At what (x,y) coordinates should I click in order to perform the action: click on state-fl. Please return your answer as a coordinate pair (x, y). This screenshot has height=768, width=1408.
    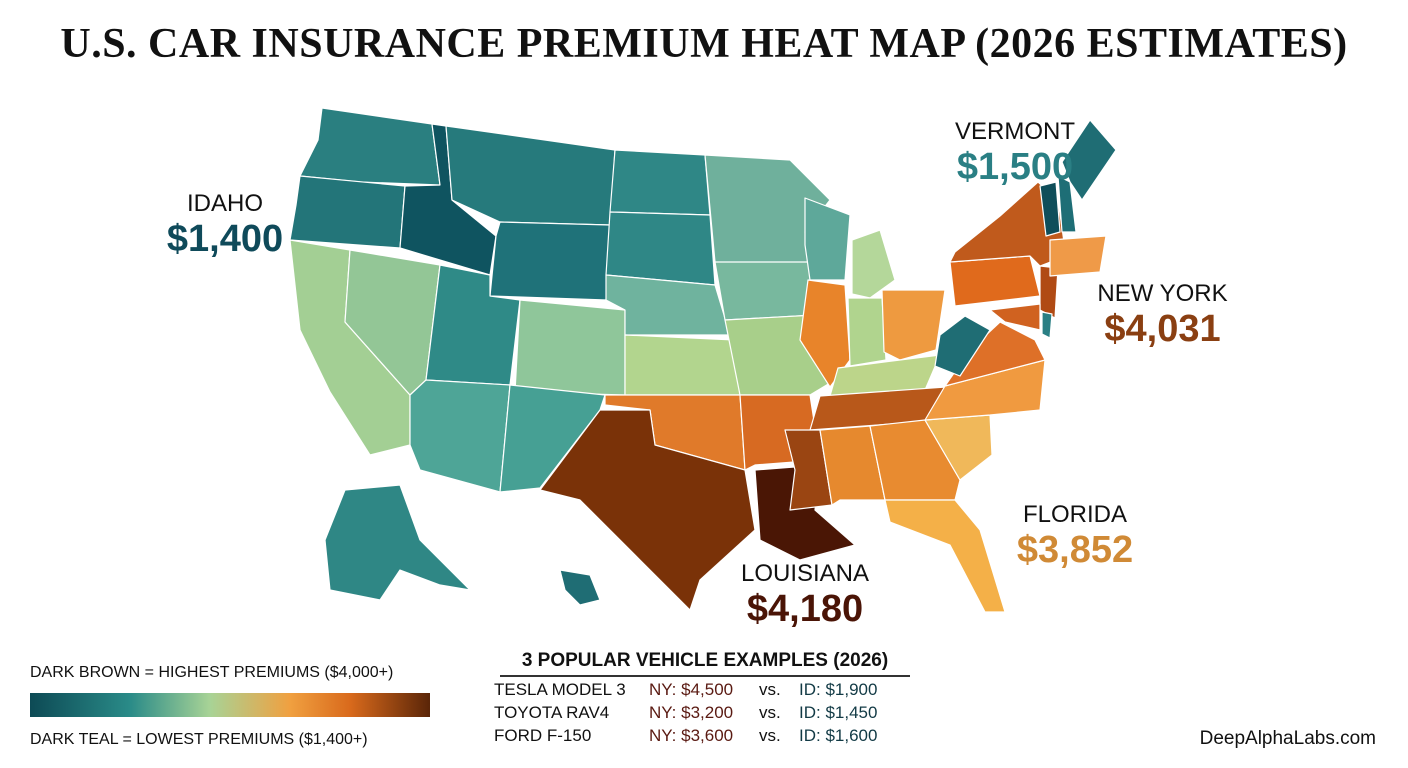
    Looking at the image, I should click on (945, 556).